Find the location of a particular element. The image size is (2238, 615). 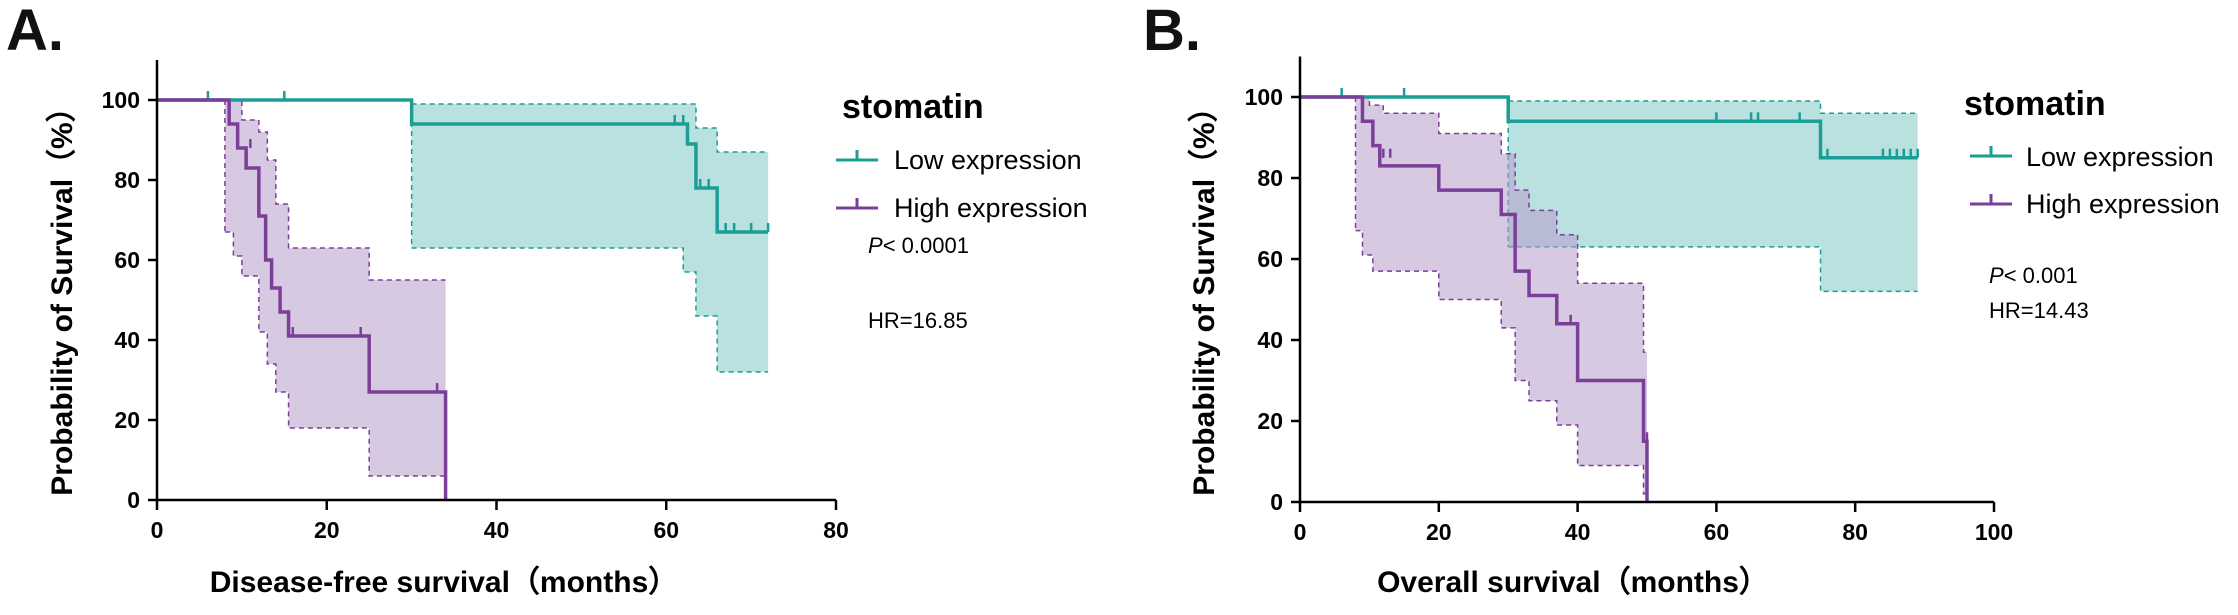

legend-label-high-a: High expression is located at coordinates (991, 208).